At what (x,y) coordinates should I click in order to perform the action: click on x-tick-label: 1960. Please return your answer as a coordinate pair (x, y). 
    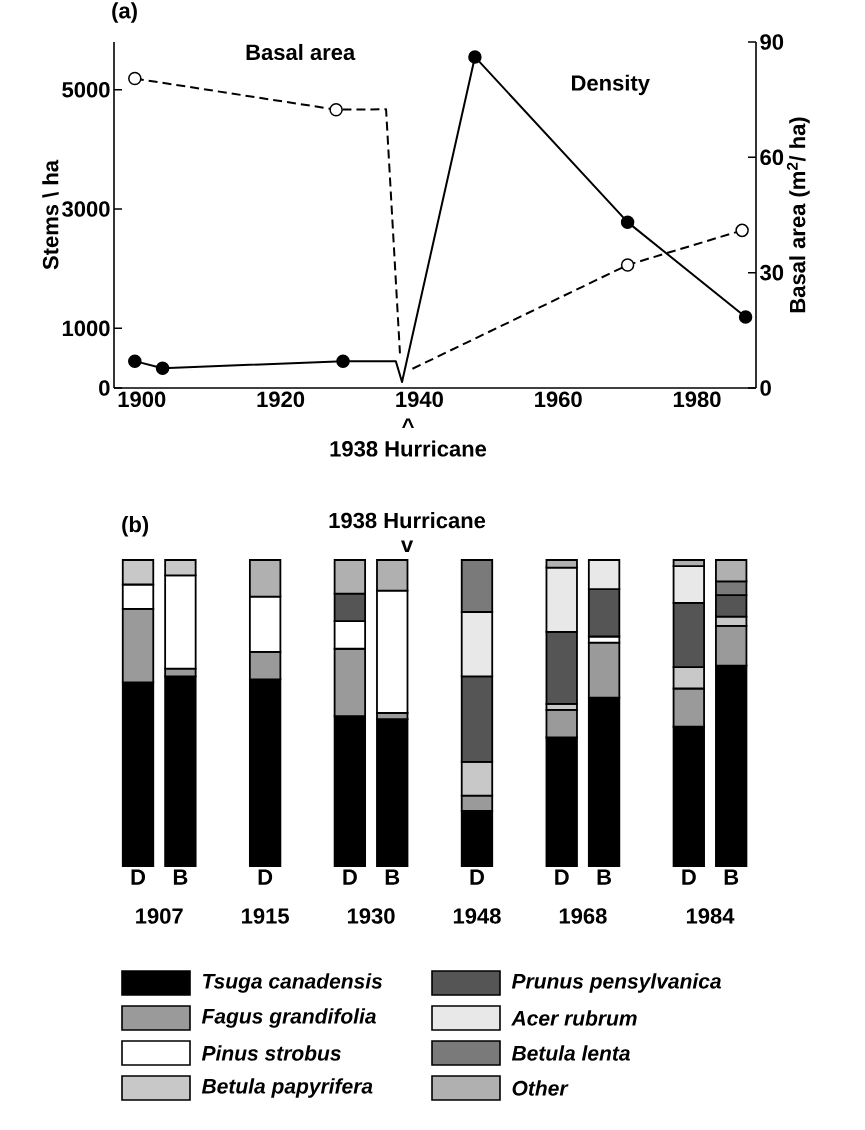
    Looking at the image, I should click on (558, 399).